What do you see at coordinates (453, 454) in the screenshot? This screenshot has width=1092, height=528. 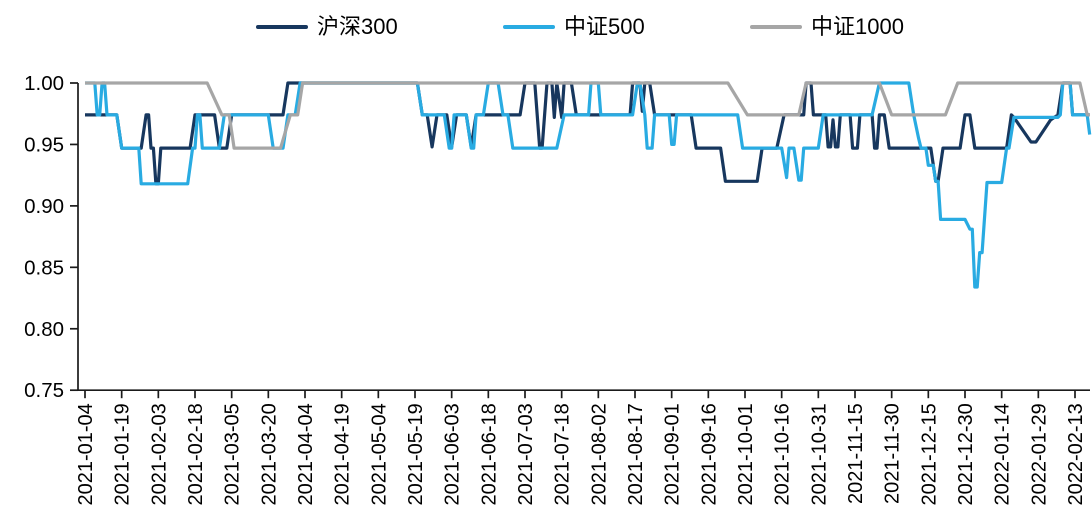 I see `x-tick-label: 2021-06-03` at bounding box center [453, 454].